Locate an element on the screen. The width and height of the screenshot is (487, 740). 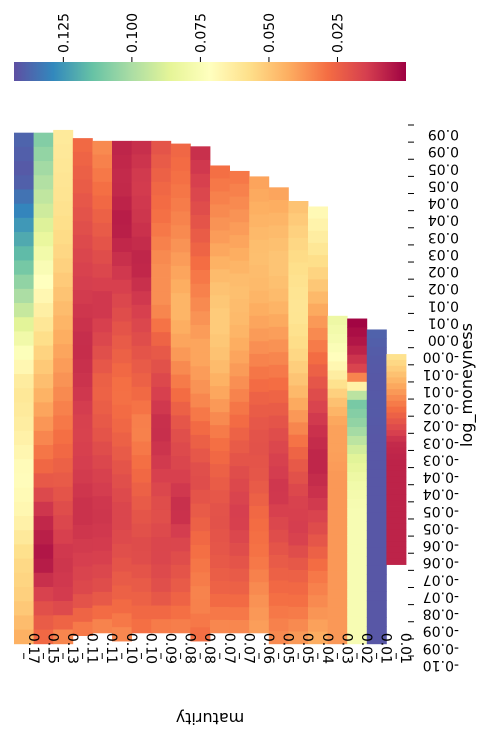
log-moneyness-tick-label: 0.09 is located at coordinates (443, 151).